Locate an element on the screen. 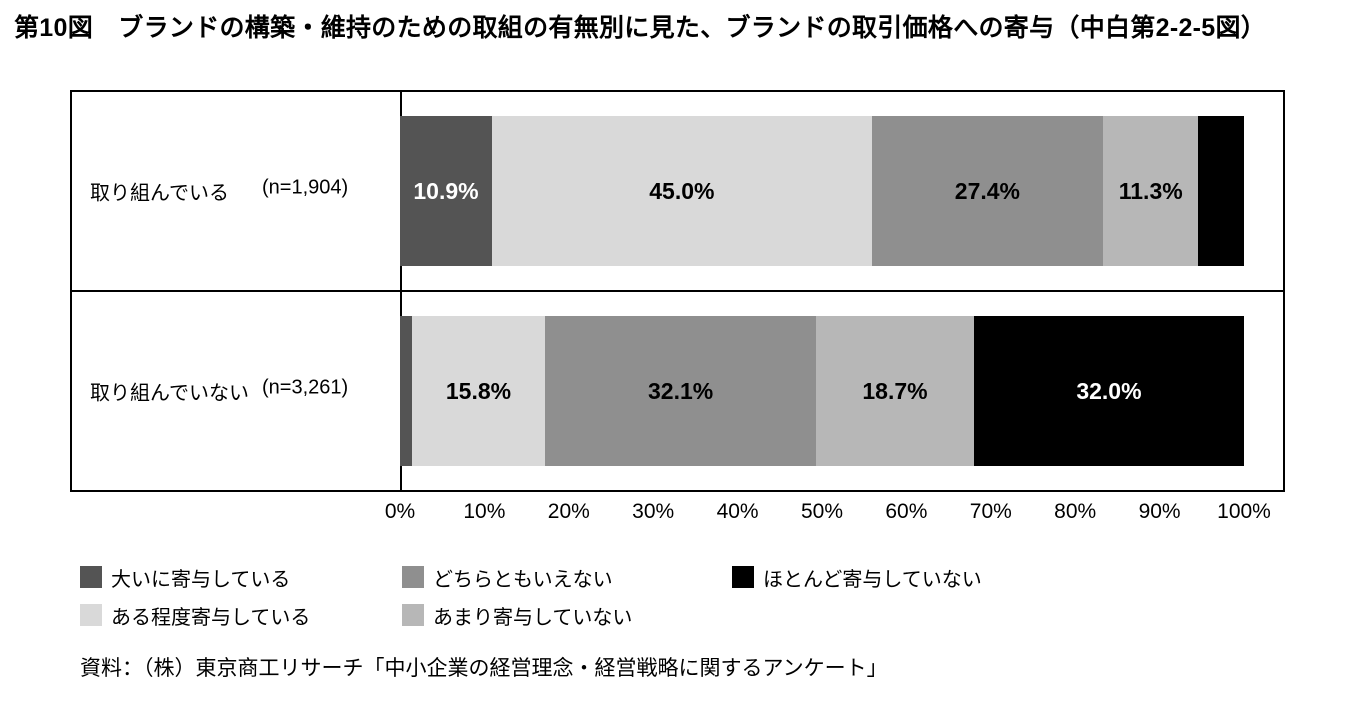 The width and height of the screenshot is (1368, 703). category-label: 取り組んでいない (n=3,261) is located at coordinates (219, 391).